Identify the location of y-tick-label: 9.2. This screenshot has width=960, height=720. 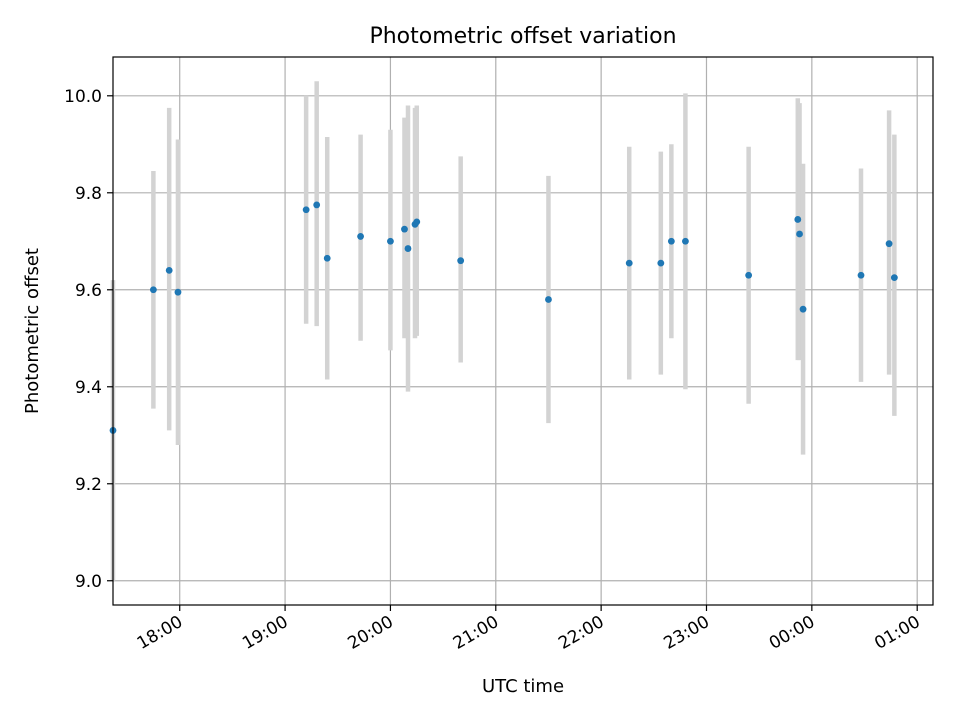
(88, 485).